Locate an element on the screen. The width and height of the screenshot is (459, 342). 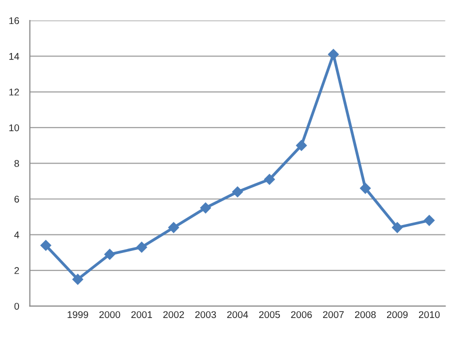
y-tick-label: 12 is located at coordinates (14, 92).